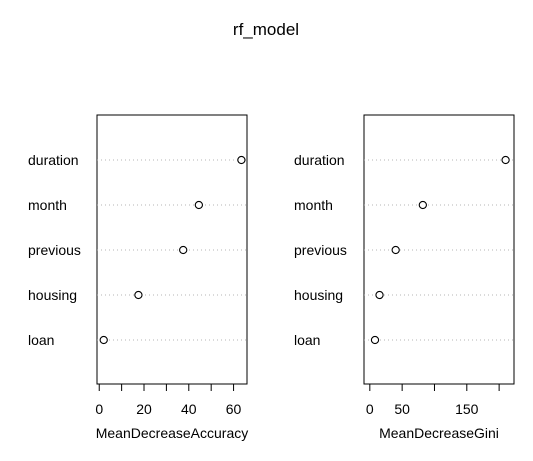 The image size is (533, 461). Describe the element at coordinates (234, 409) in the screenshot. I see `x-tick-label: 60` at that location.